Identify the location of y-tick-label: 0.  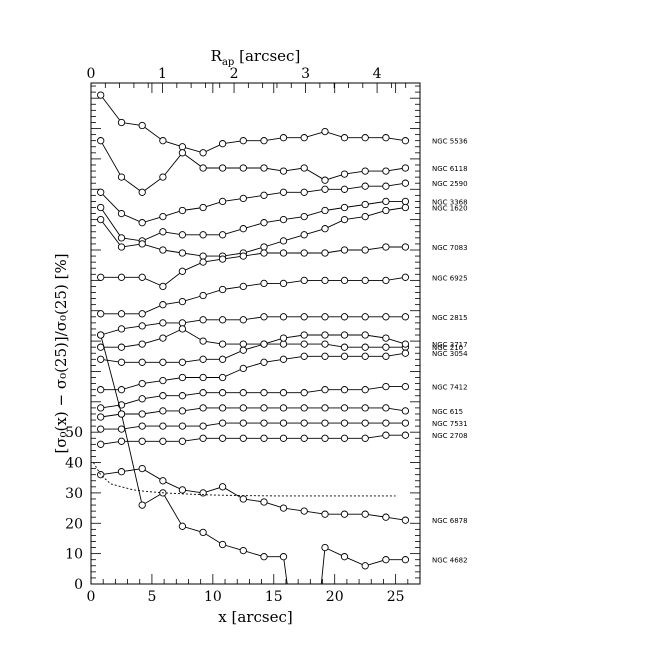
(78, 585).